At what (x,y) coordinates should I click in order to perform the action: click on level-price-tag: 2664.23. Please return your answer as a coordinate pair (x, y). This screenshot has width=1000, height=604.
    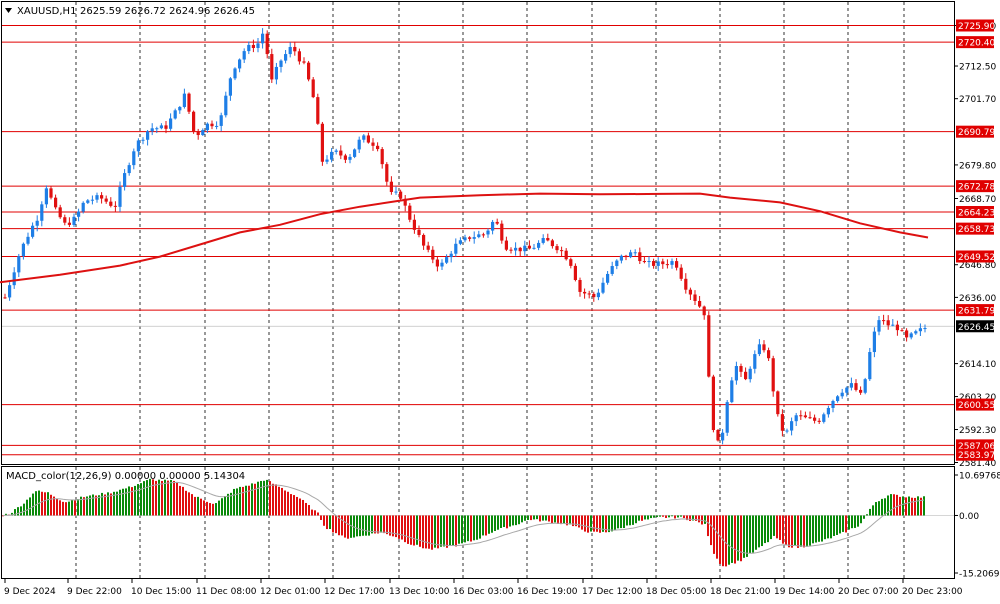
    Looking at the image, I should click on (975, 212).